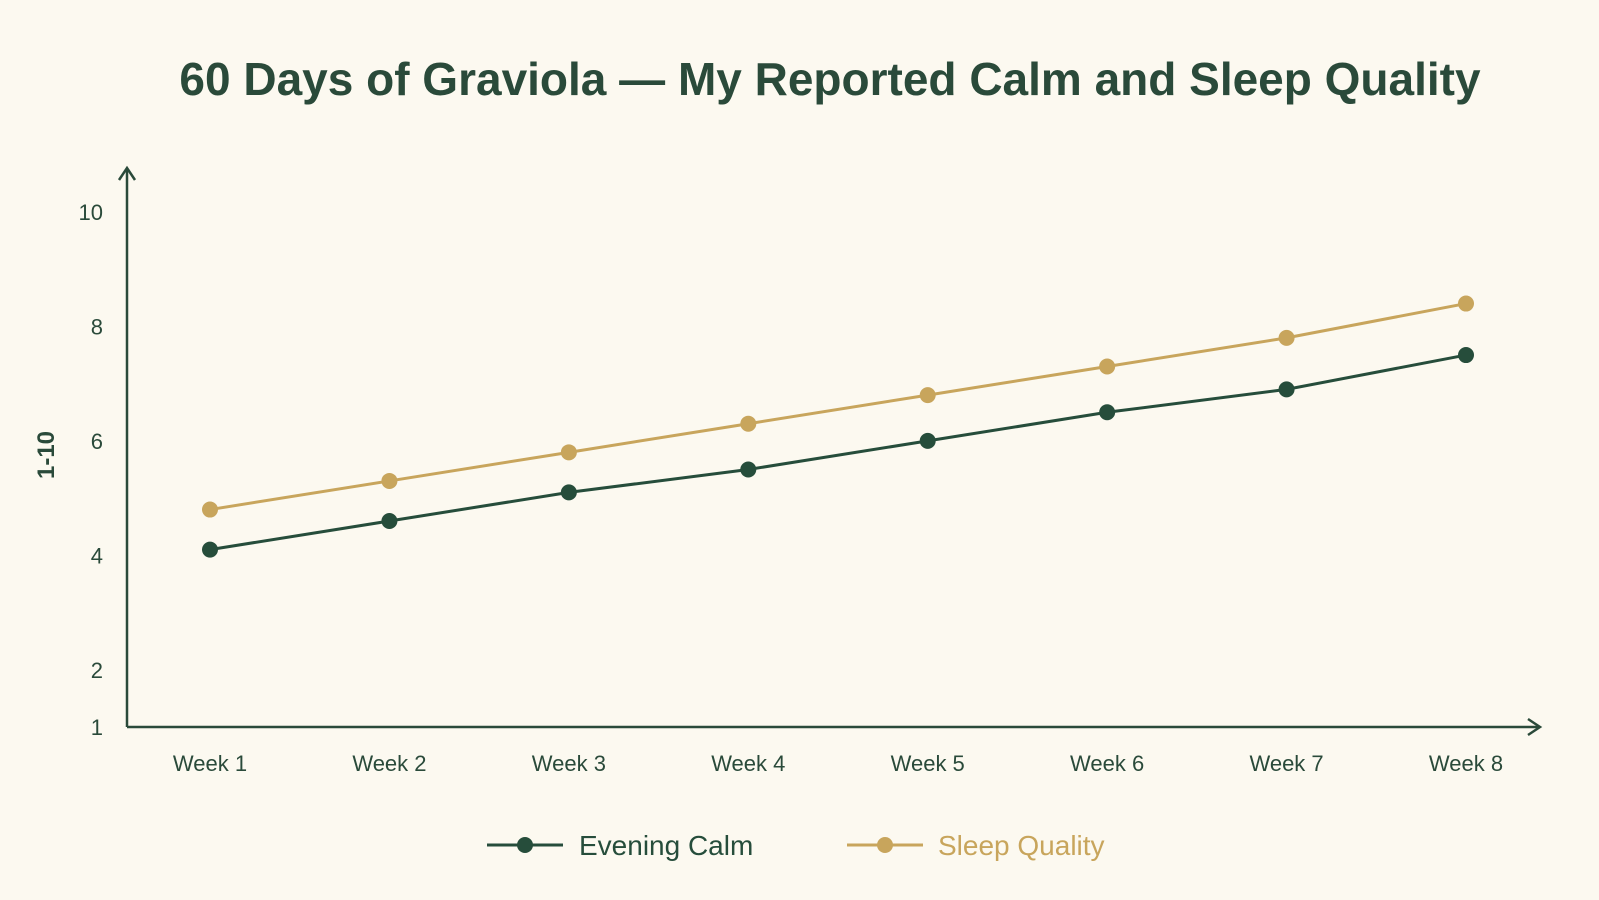  I want to click on x-tick-label: Week 3, so click(569, 763).